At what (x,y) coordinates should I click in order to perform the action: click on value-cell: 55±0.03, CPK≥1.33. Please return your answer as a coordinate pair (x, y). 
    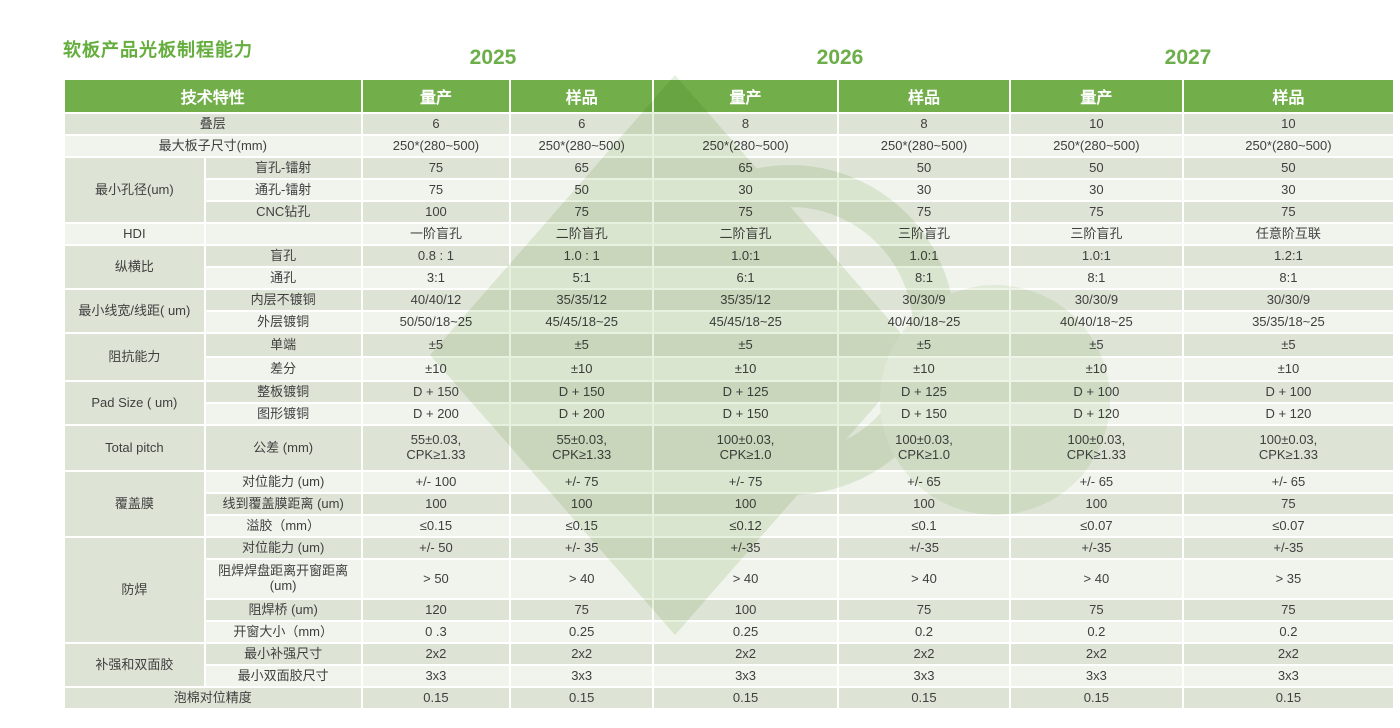
    Looking at the image, I should click on (436, 448).